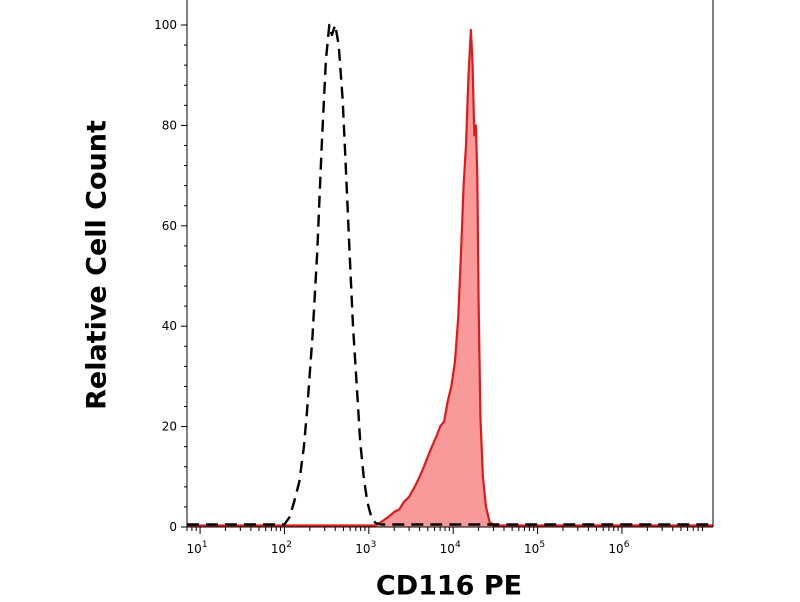 Image resolution: width=800 pixels, height=602 pixels. I want to click on x-tick-label: 10², so click(281, 548).